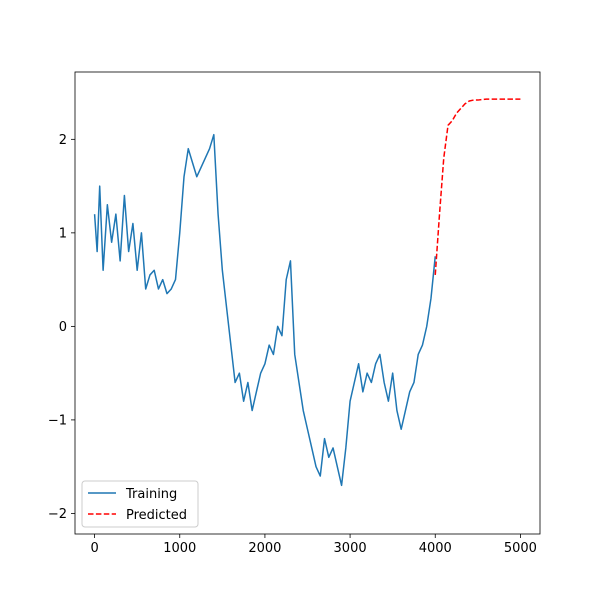 This screenshot has height=600, width=600. I want to click on x-tick-label: 4000, so click(435, 548).